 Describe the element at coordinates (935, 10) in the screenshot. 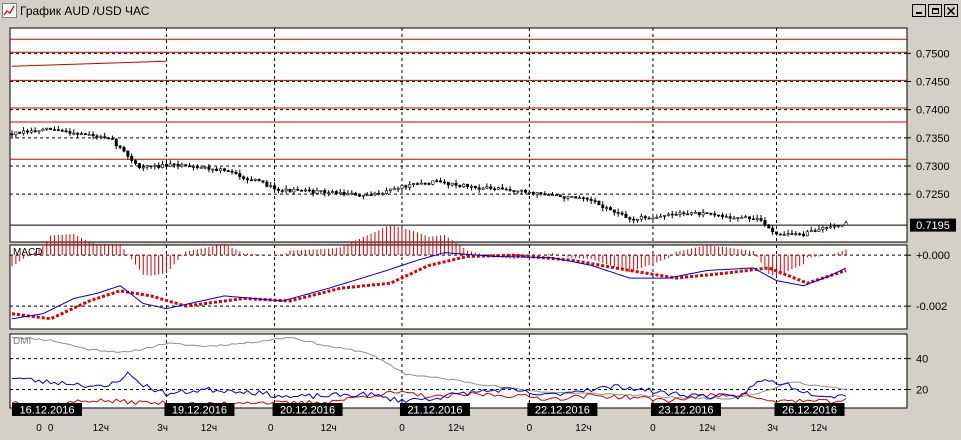

I see `maximize-button` at that location.